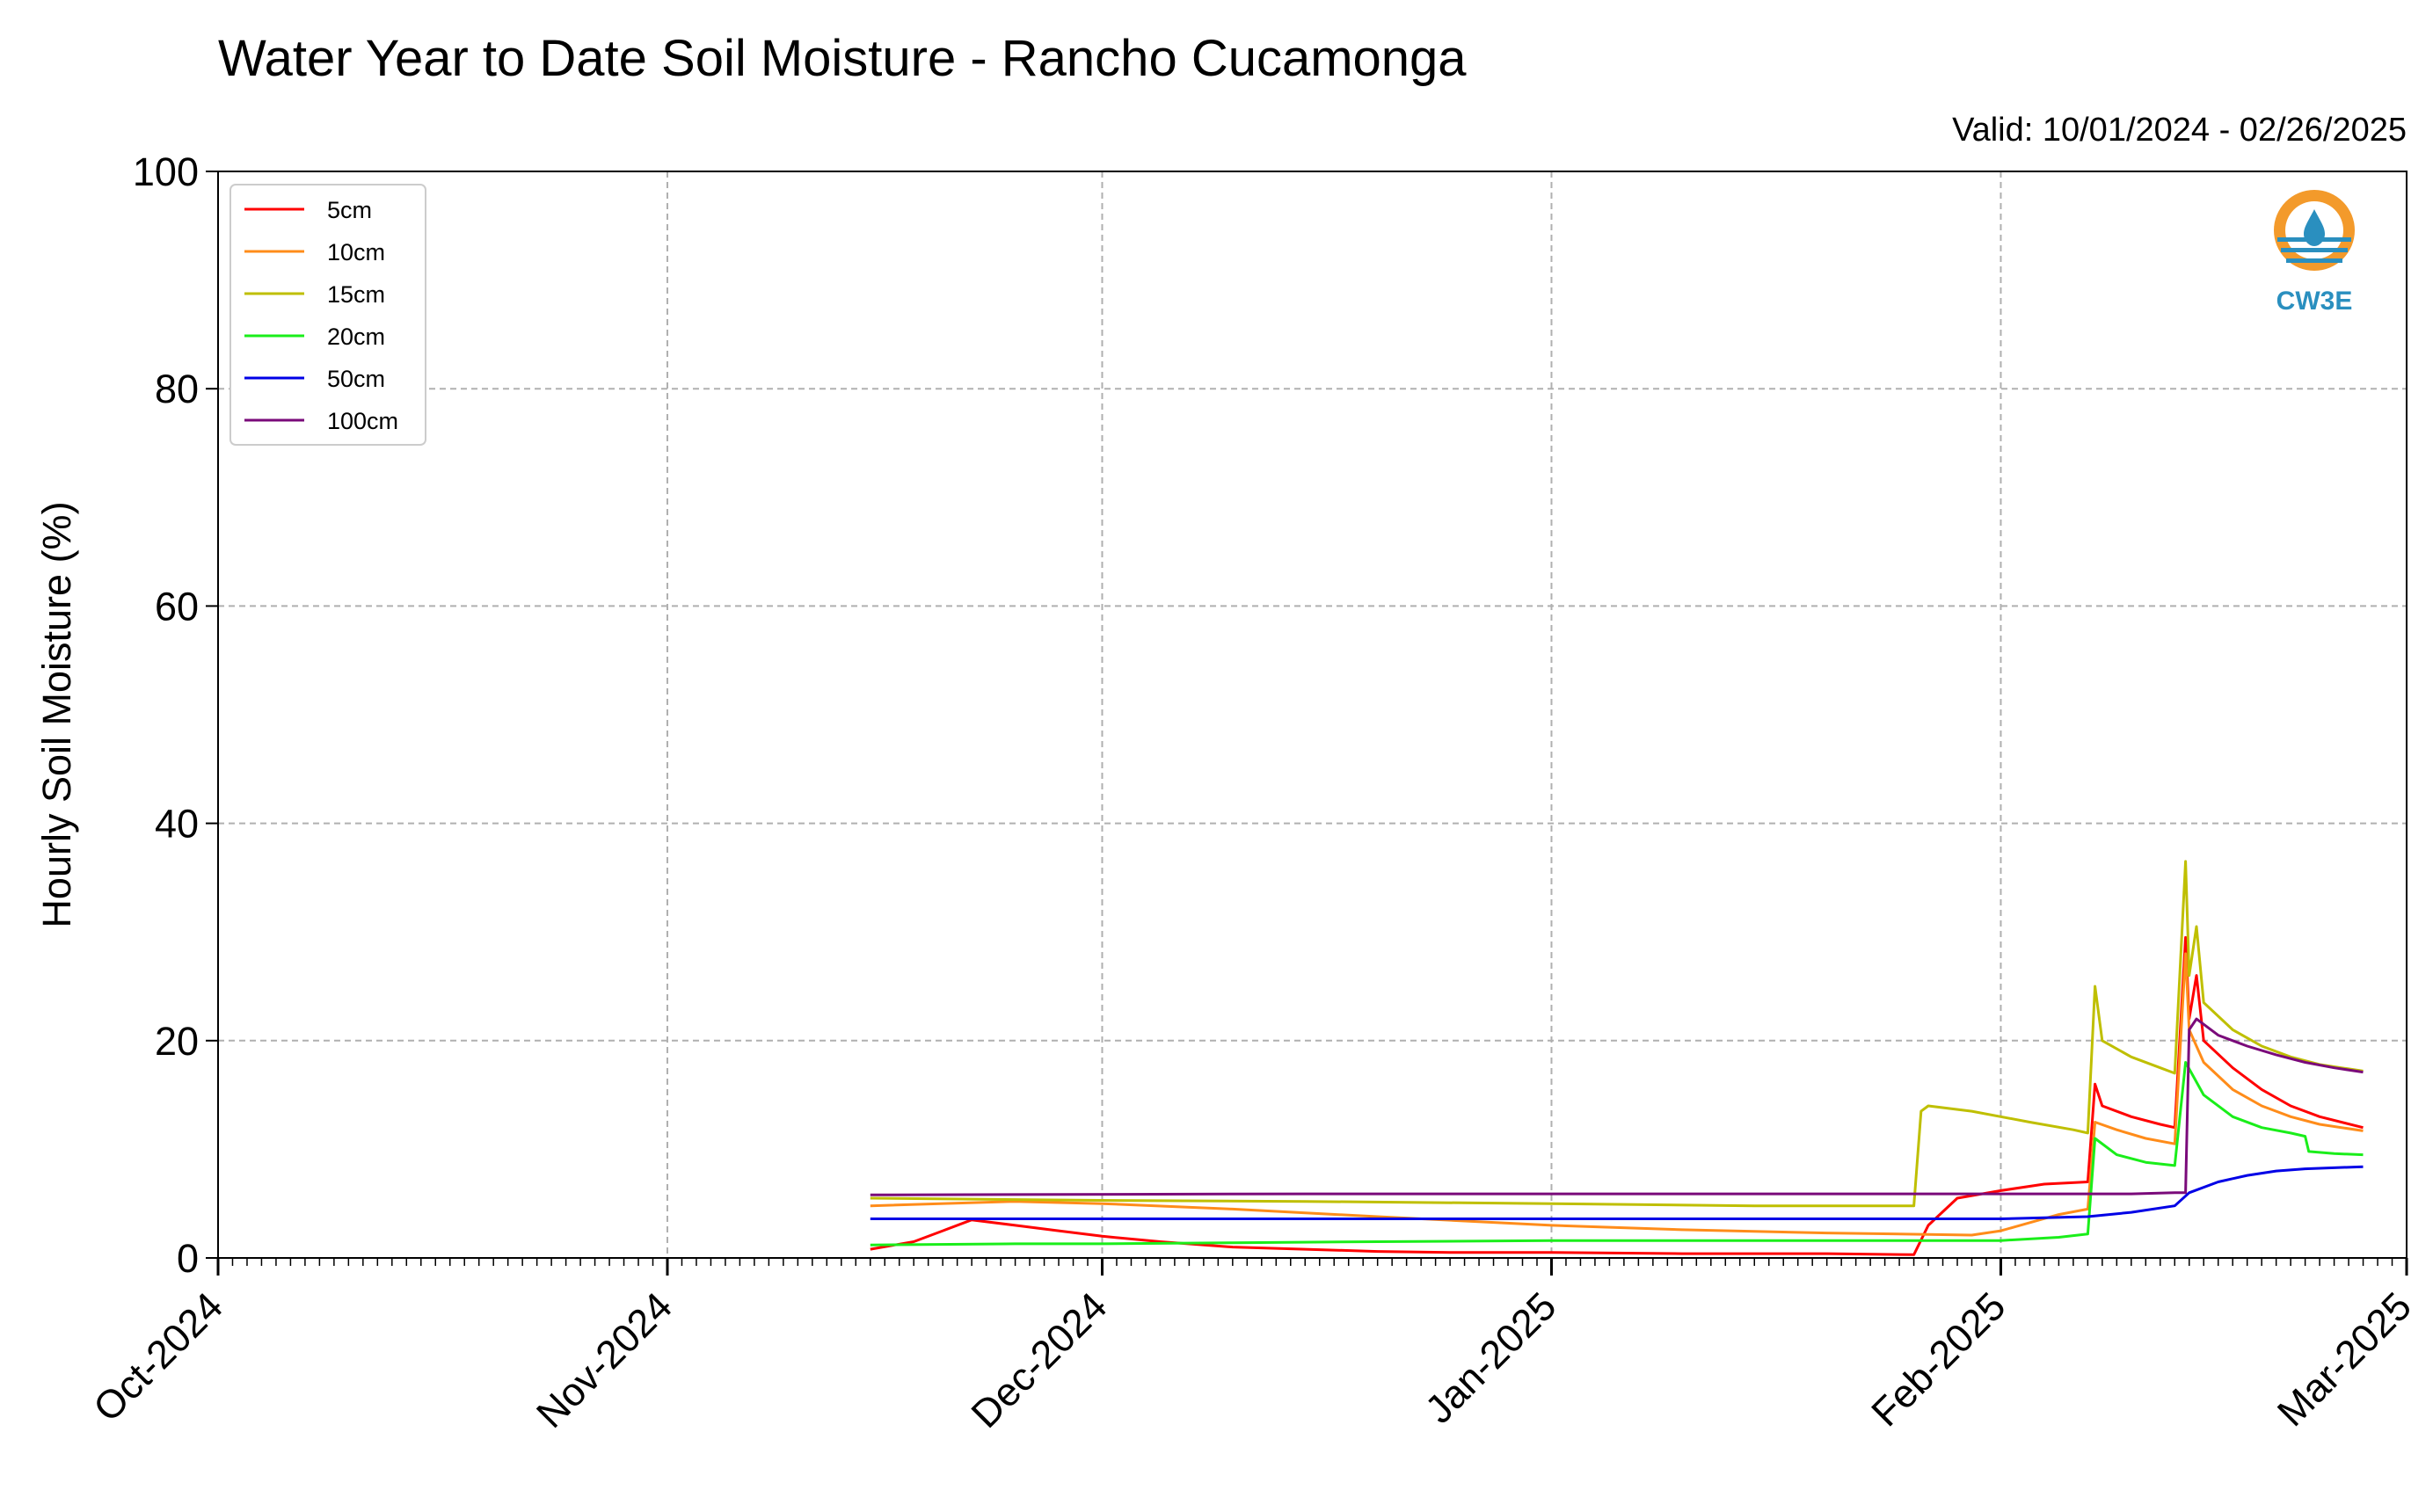 Image resolution: width=2433 pixels, height=1512 pixels. Describe the element at coordinates (362, 421) in the screenshot. I see `legend-label: 100cm` at that location.